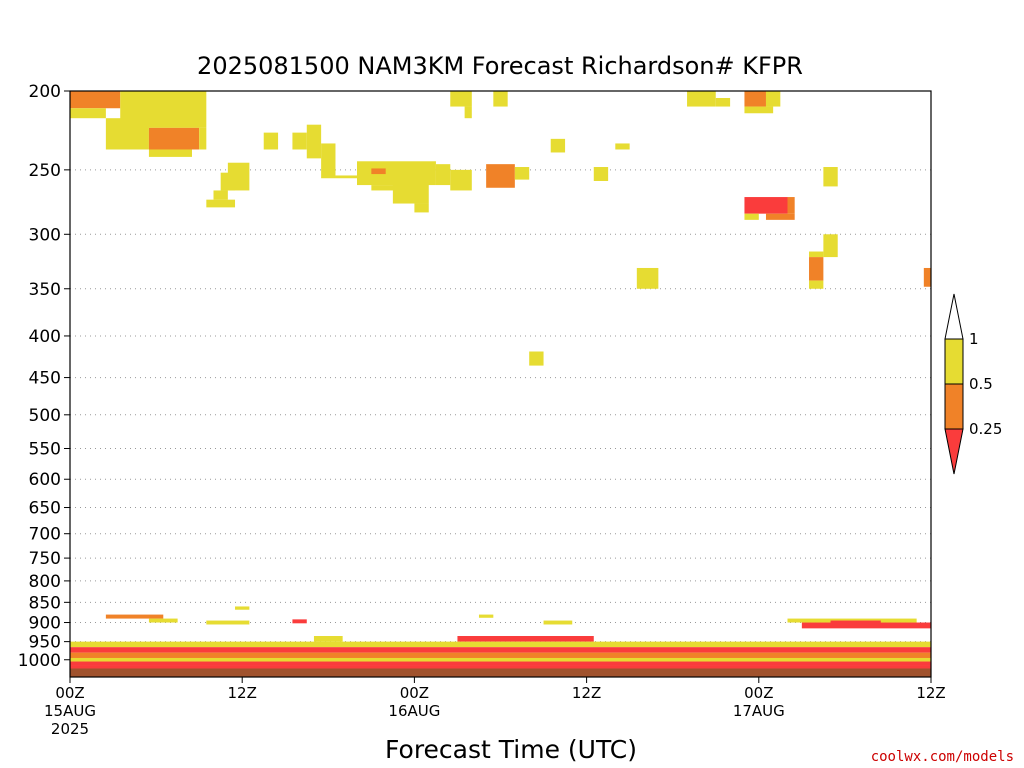  Describe the element at coordinates (45, 509) in the screenshot. I see `y-tick-label: 650` at that location.